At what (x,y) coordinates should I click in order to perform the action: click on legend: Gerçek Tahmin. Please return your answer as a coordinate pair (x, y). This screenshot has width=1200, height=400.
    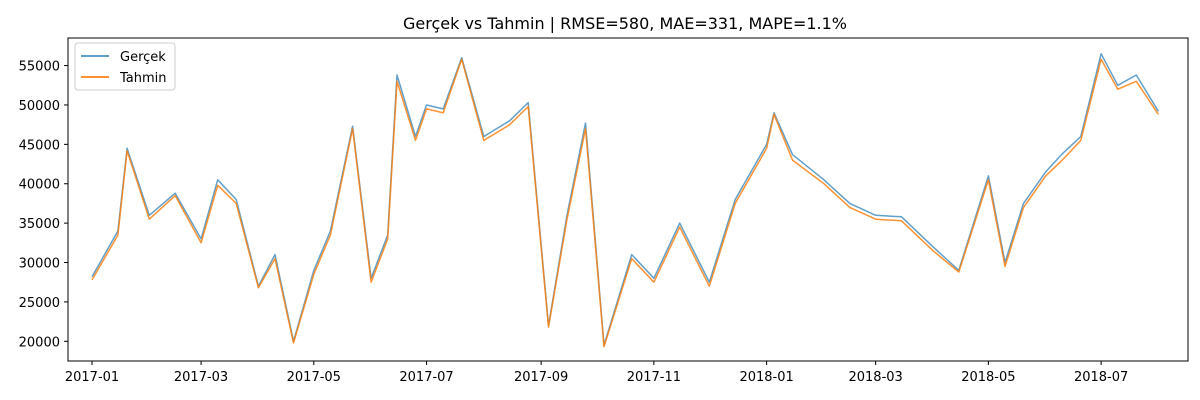
    Looking at the image, I should click on (125, 66).